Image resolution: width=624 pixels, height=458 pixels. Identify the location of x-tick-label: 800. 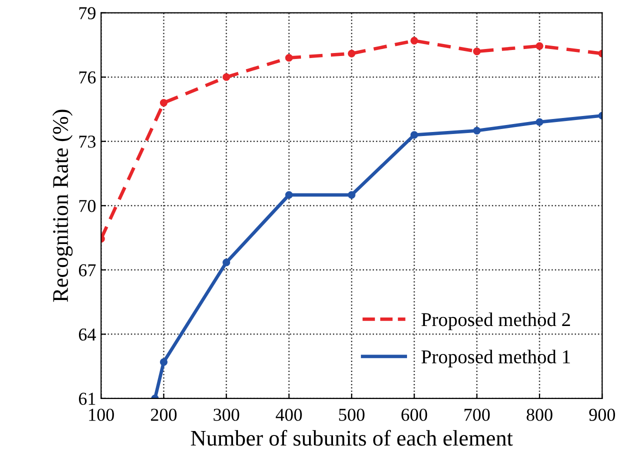
(539, 414).